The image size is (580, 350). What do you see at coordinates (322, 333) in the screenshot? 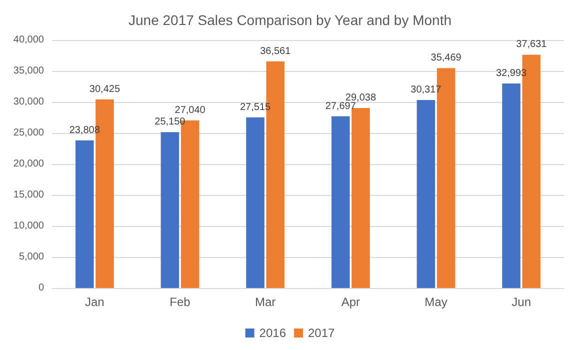
I see `legend-label: 2017` at bounding box center [322, 333].